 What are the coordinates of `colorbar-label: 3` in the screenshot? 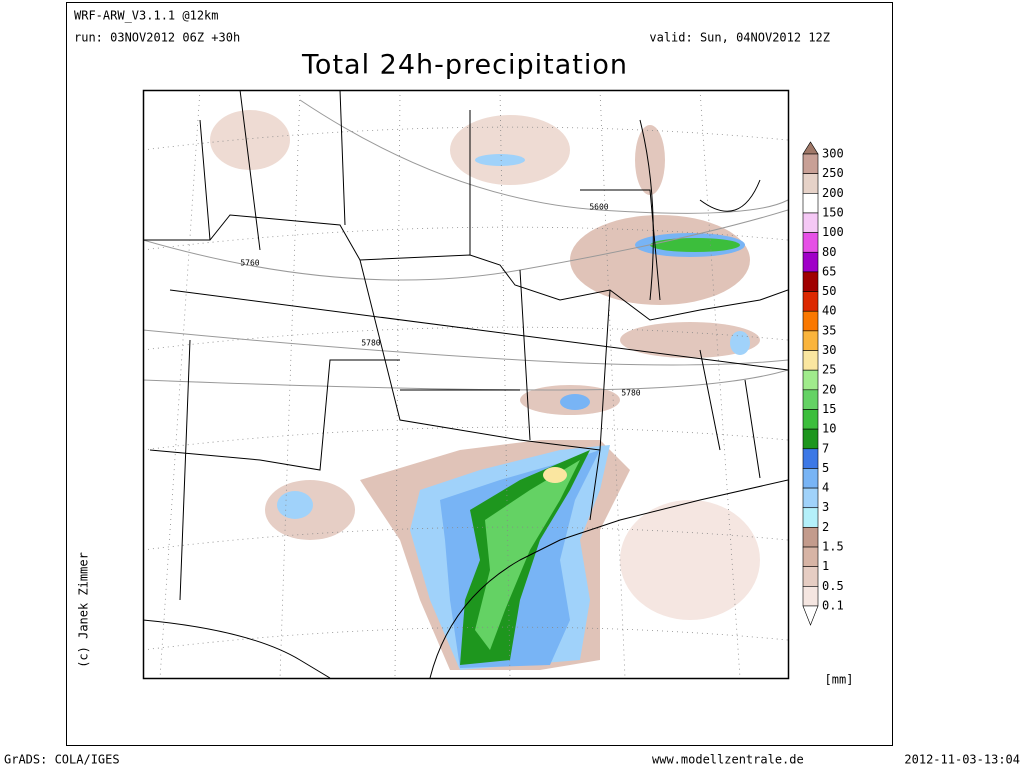 It's located at (825, 507).